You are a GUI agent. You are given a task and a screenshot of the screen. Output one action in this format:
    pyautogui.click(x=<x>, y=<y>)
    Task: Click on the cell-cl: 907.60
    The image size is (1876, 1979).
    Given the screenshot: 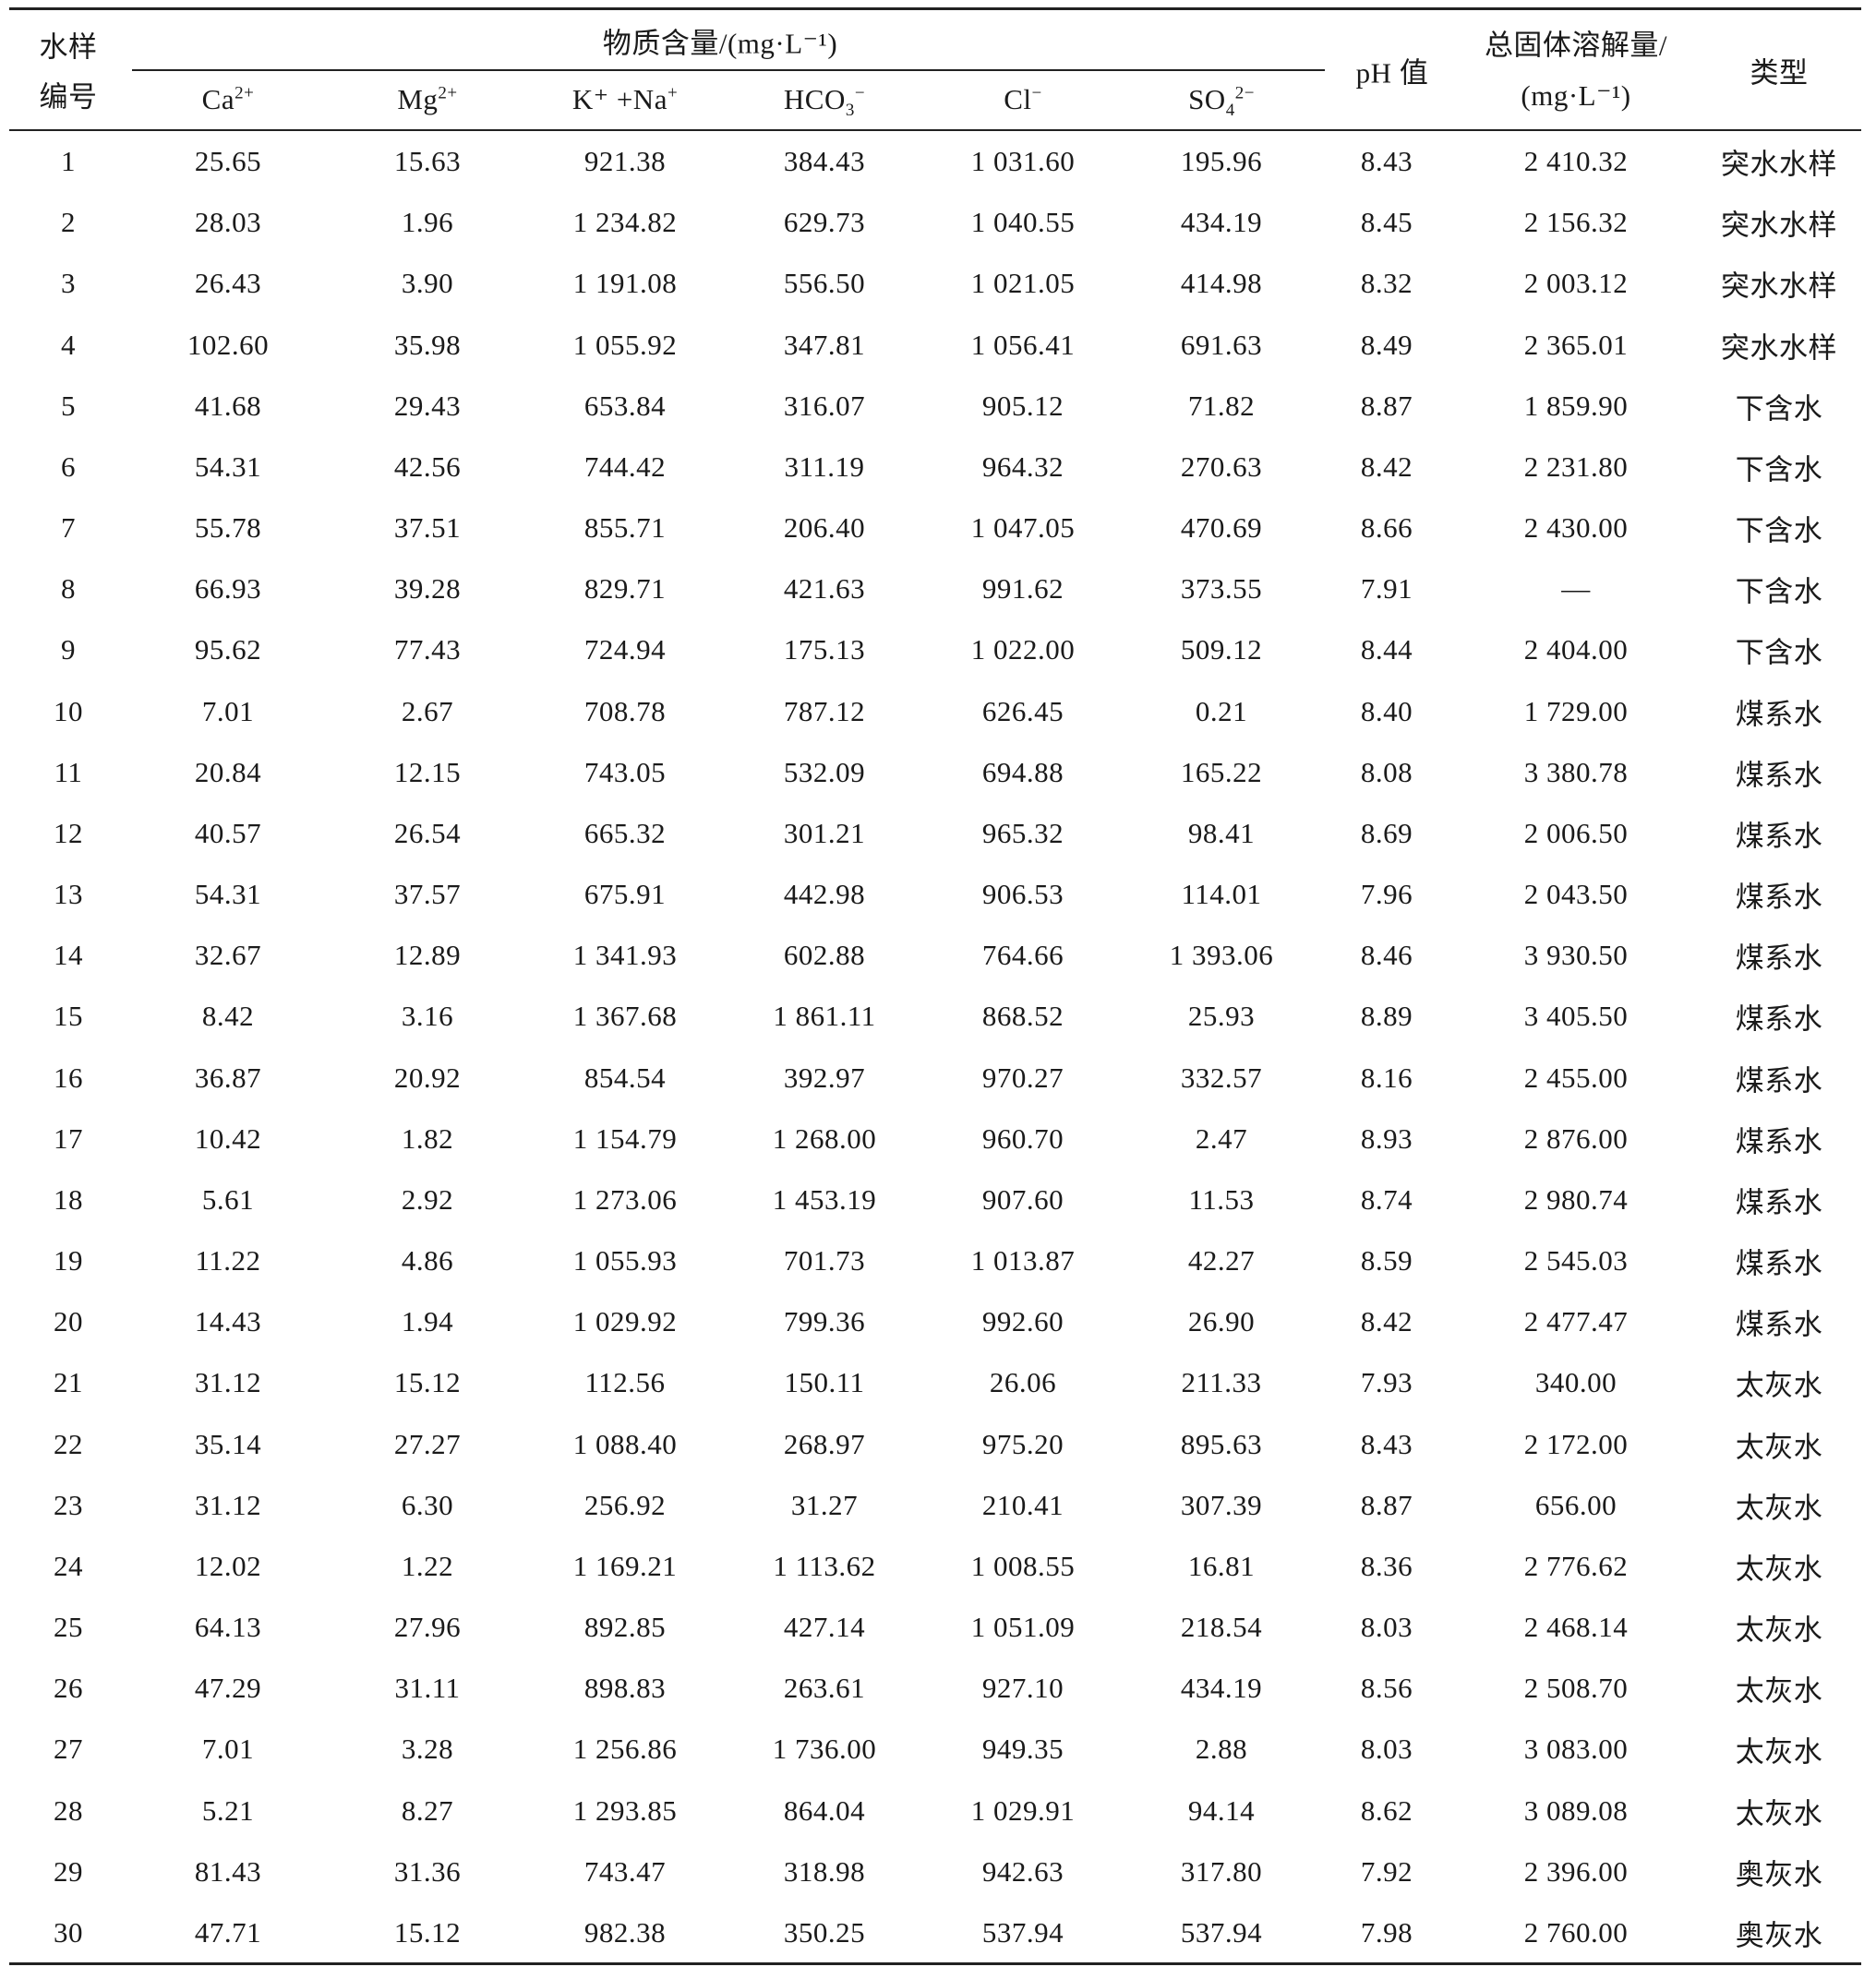 What is the action you would take?
    pyautogui.click(x=1022, y=1199)
    